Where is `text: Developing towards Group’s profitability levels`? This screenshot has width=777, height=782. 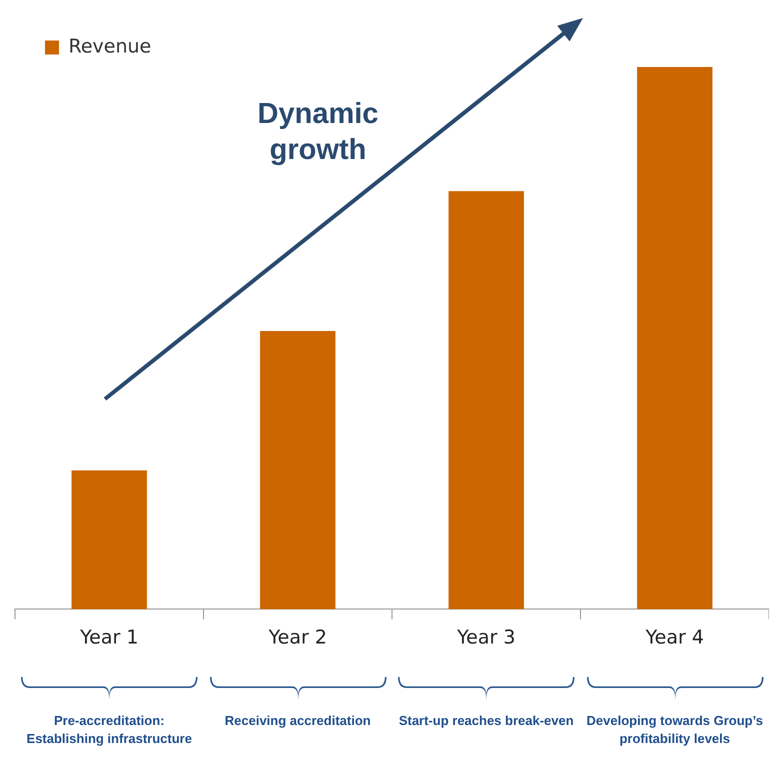 text: Developing towards Group’s profitability levels is located at coordinates (675, 730).